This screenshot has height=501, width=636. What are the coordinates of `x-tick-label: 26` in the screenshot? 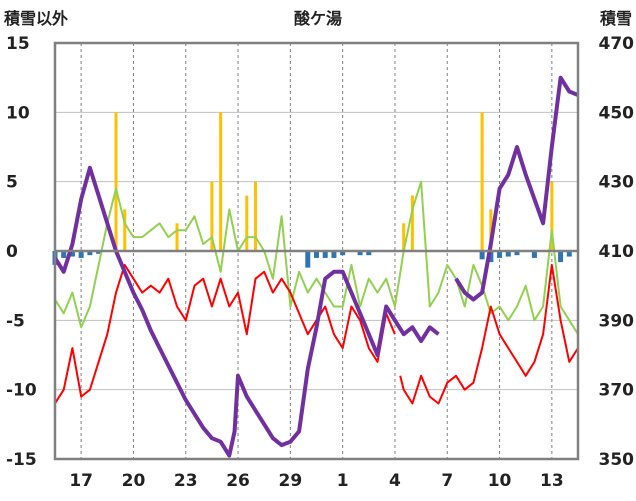 It's located at (238, 481).